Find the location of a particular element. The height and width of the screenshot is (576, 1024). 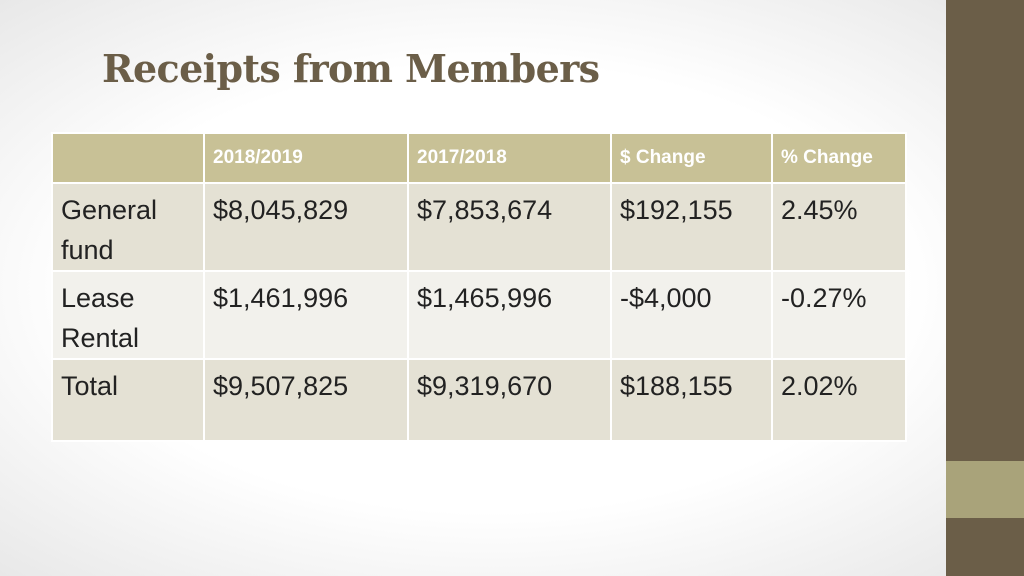

slide-title: Receipts from Members is located at coordinates (351, 68).